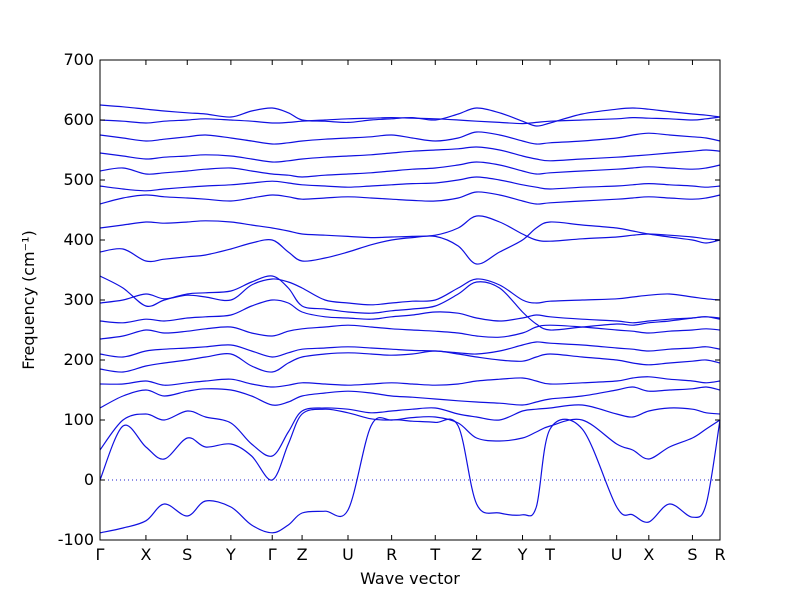 The height and width of the screenshot is (600, 800). I want to click on y-tick-label: 0, so click(89, 479).